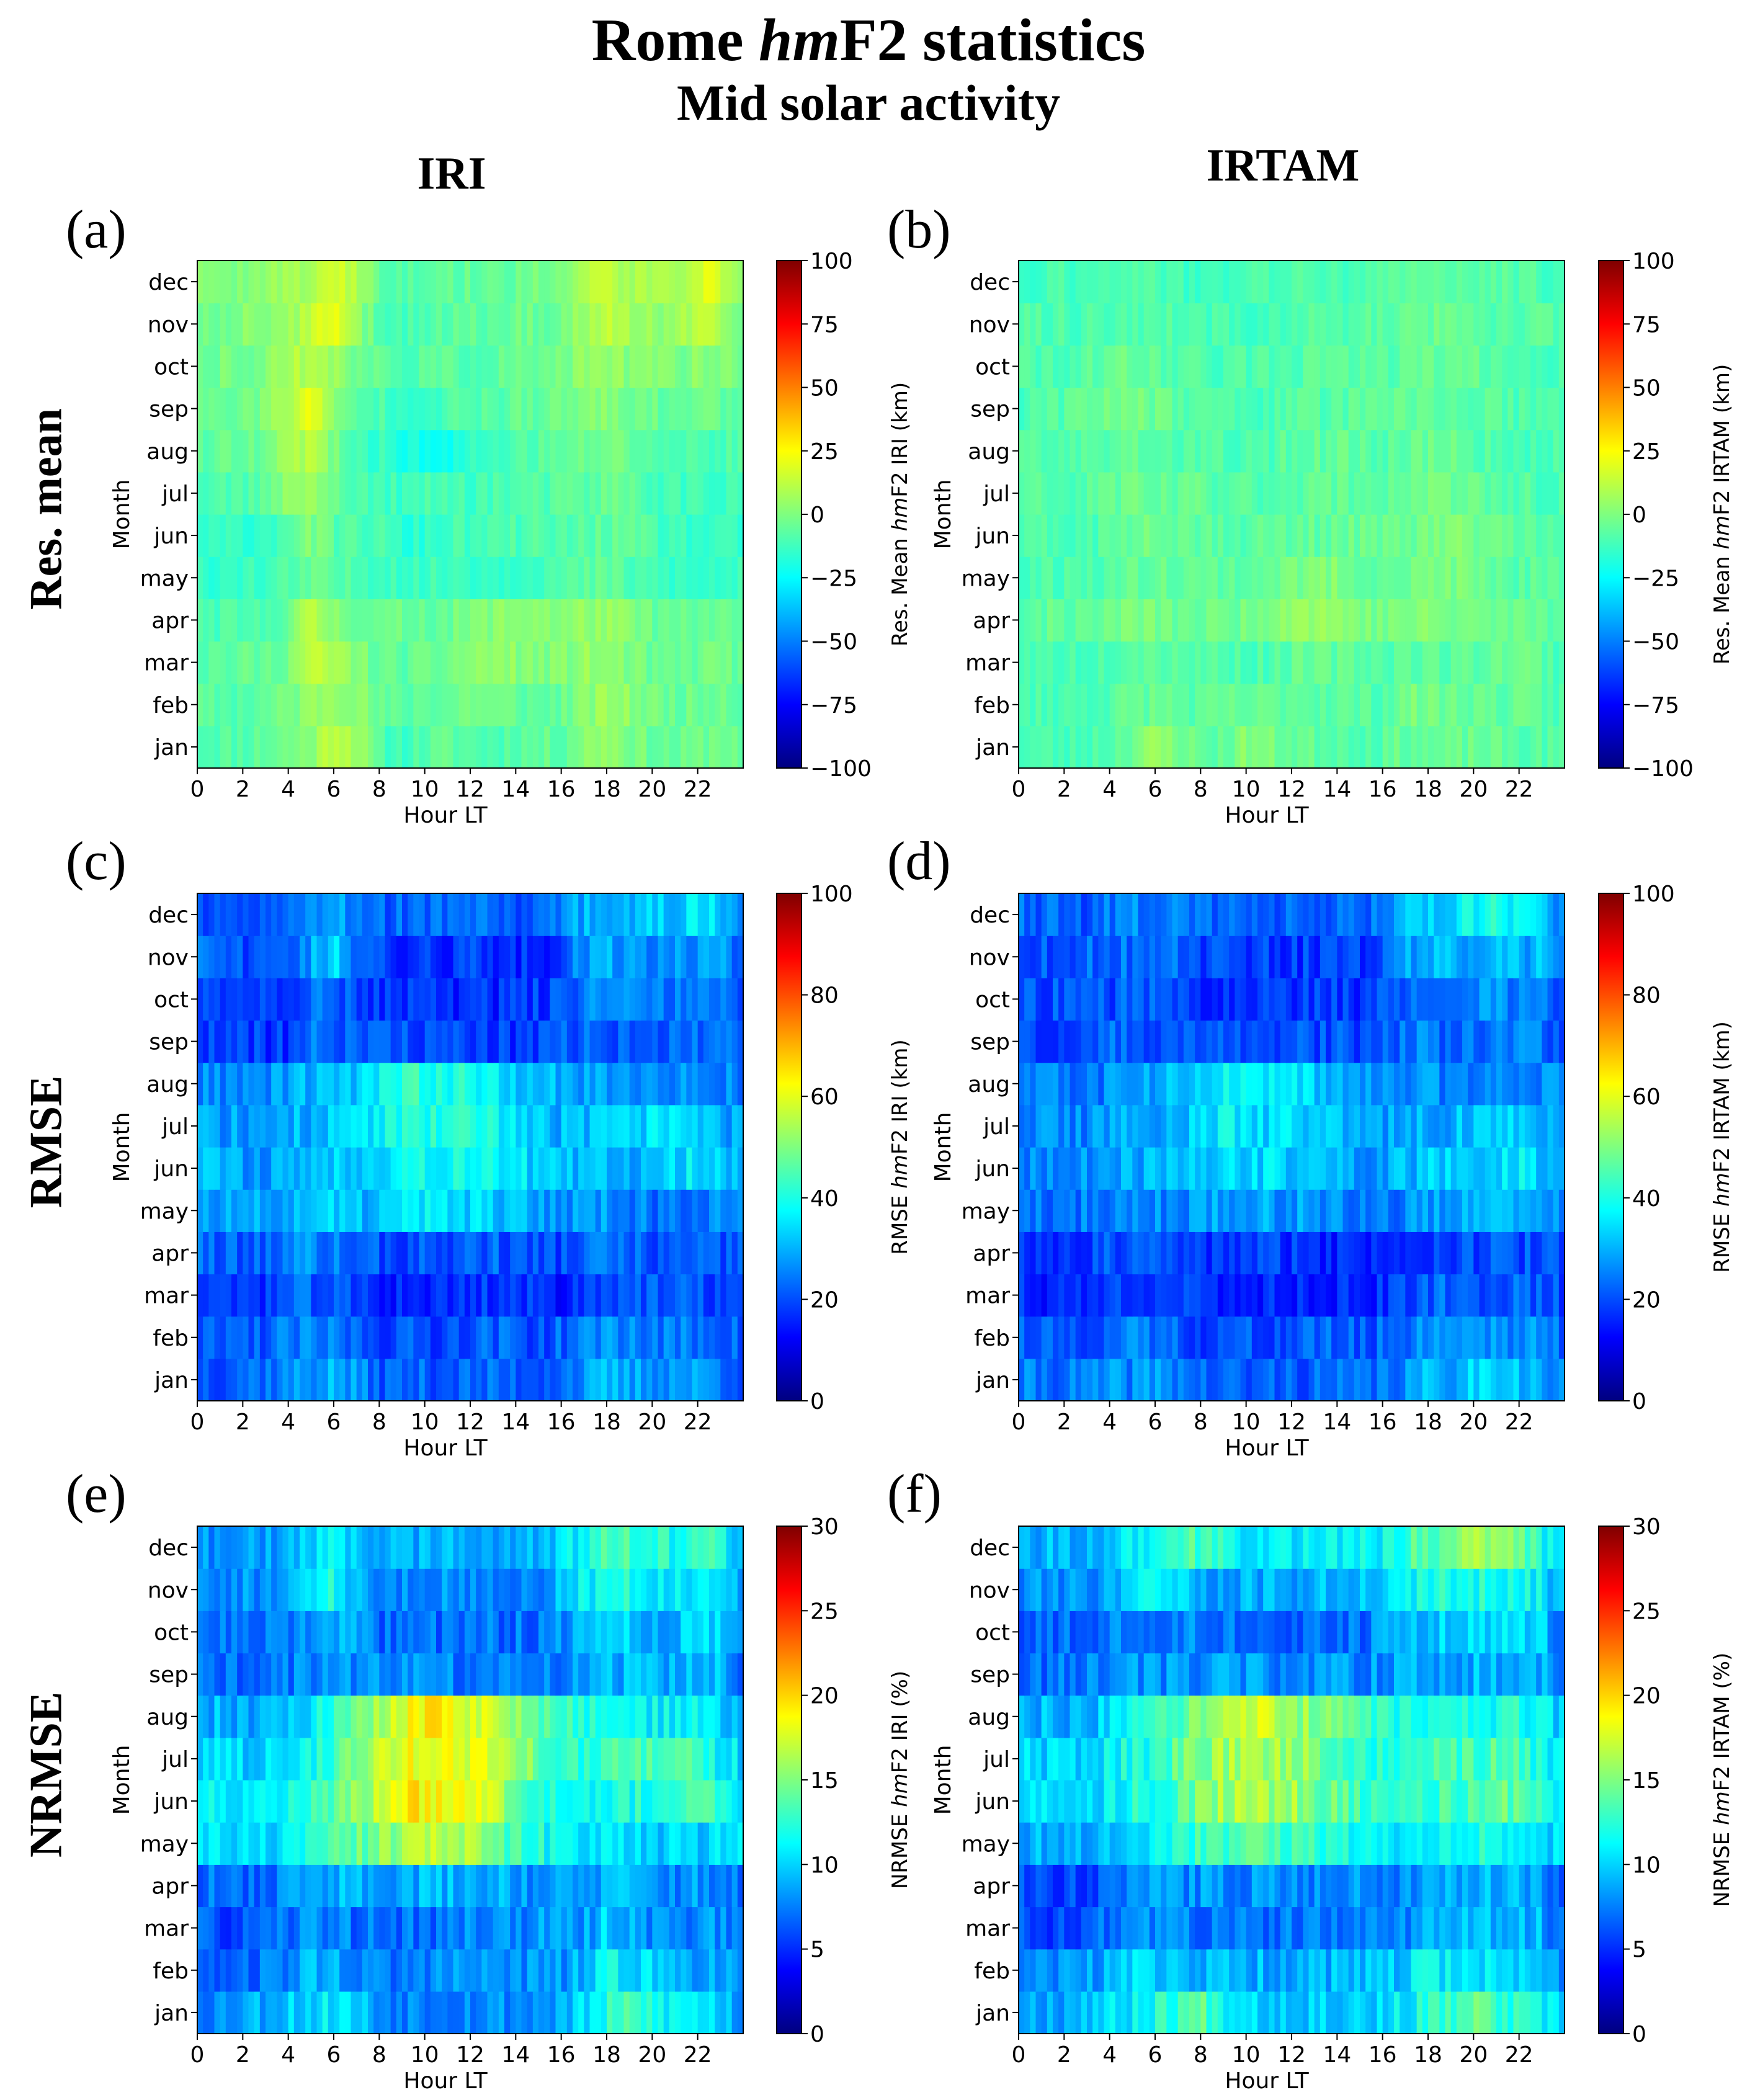  I want to click on y-tick-label: aug, so click(989, 1084).